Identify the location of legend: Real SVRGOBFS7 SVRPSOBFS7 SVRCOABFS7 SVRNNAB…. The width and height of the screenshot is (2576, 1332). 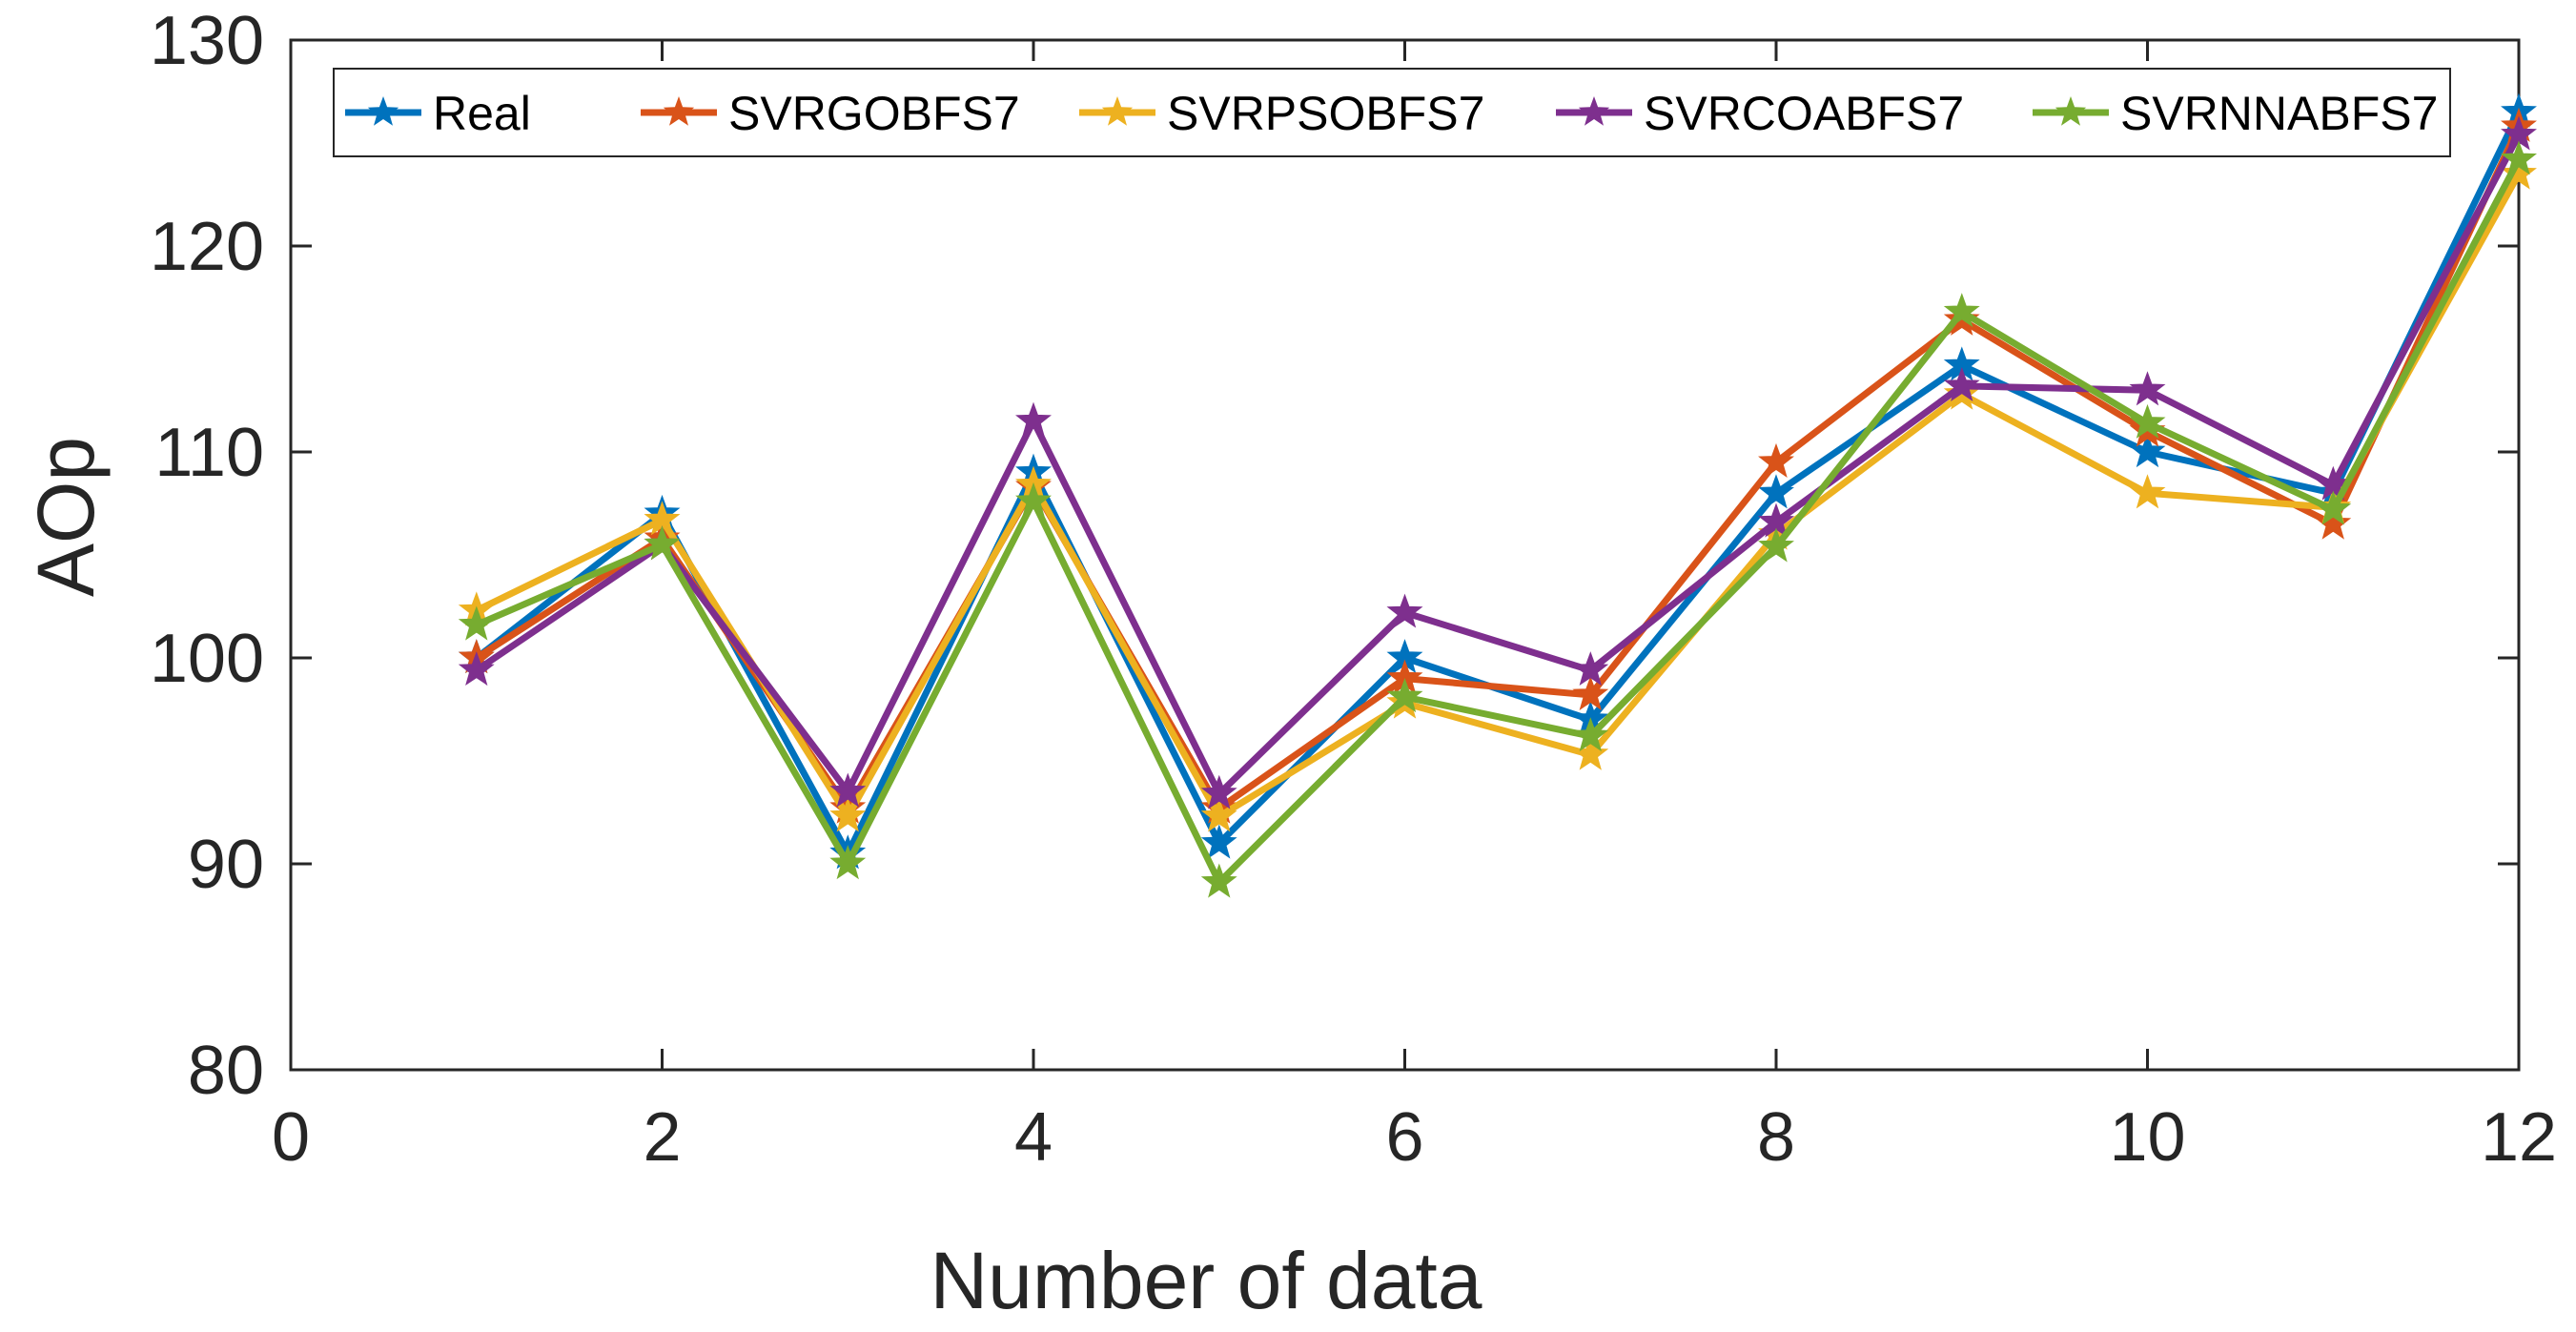
(1392, 112).